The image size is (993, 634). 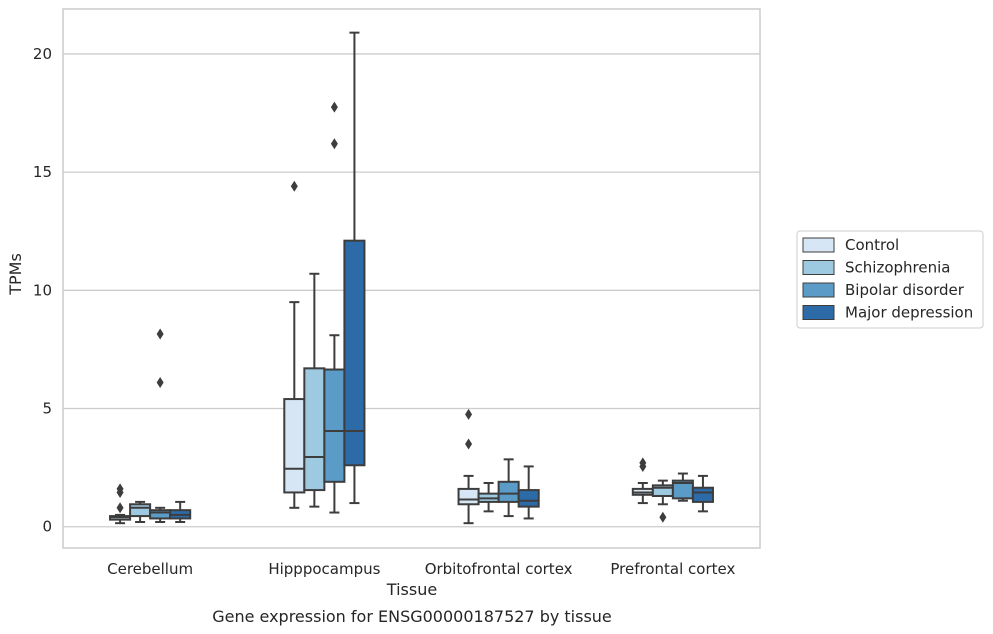 I want to click on x-axis-title: Tissue, so click(x=411, y=589).